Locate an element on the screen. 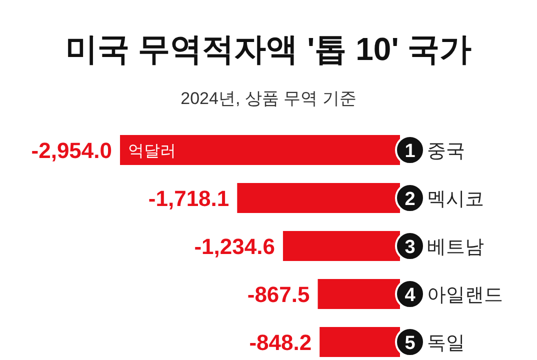 This screenshot has height=360, width=537. annotation: 억달러 is located at coordinates (152, 151).